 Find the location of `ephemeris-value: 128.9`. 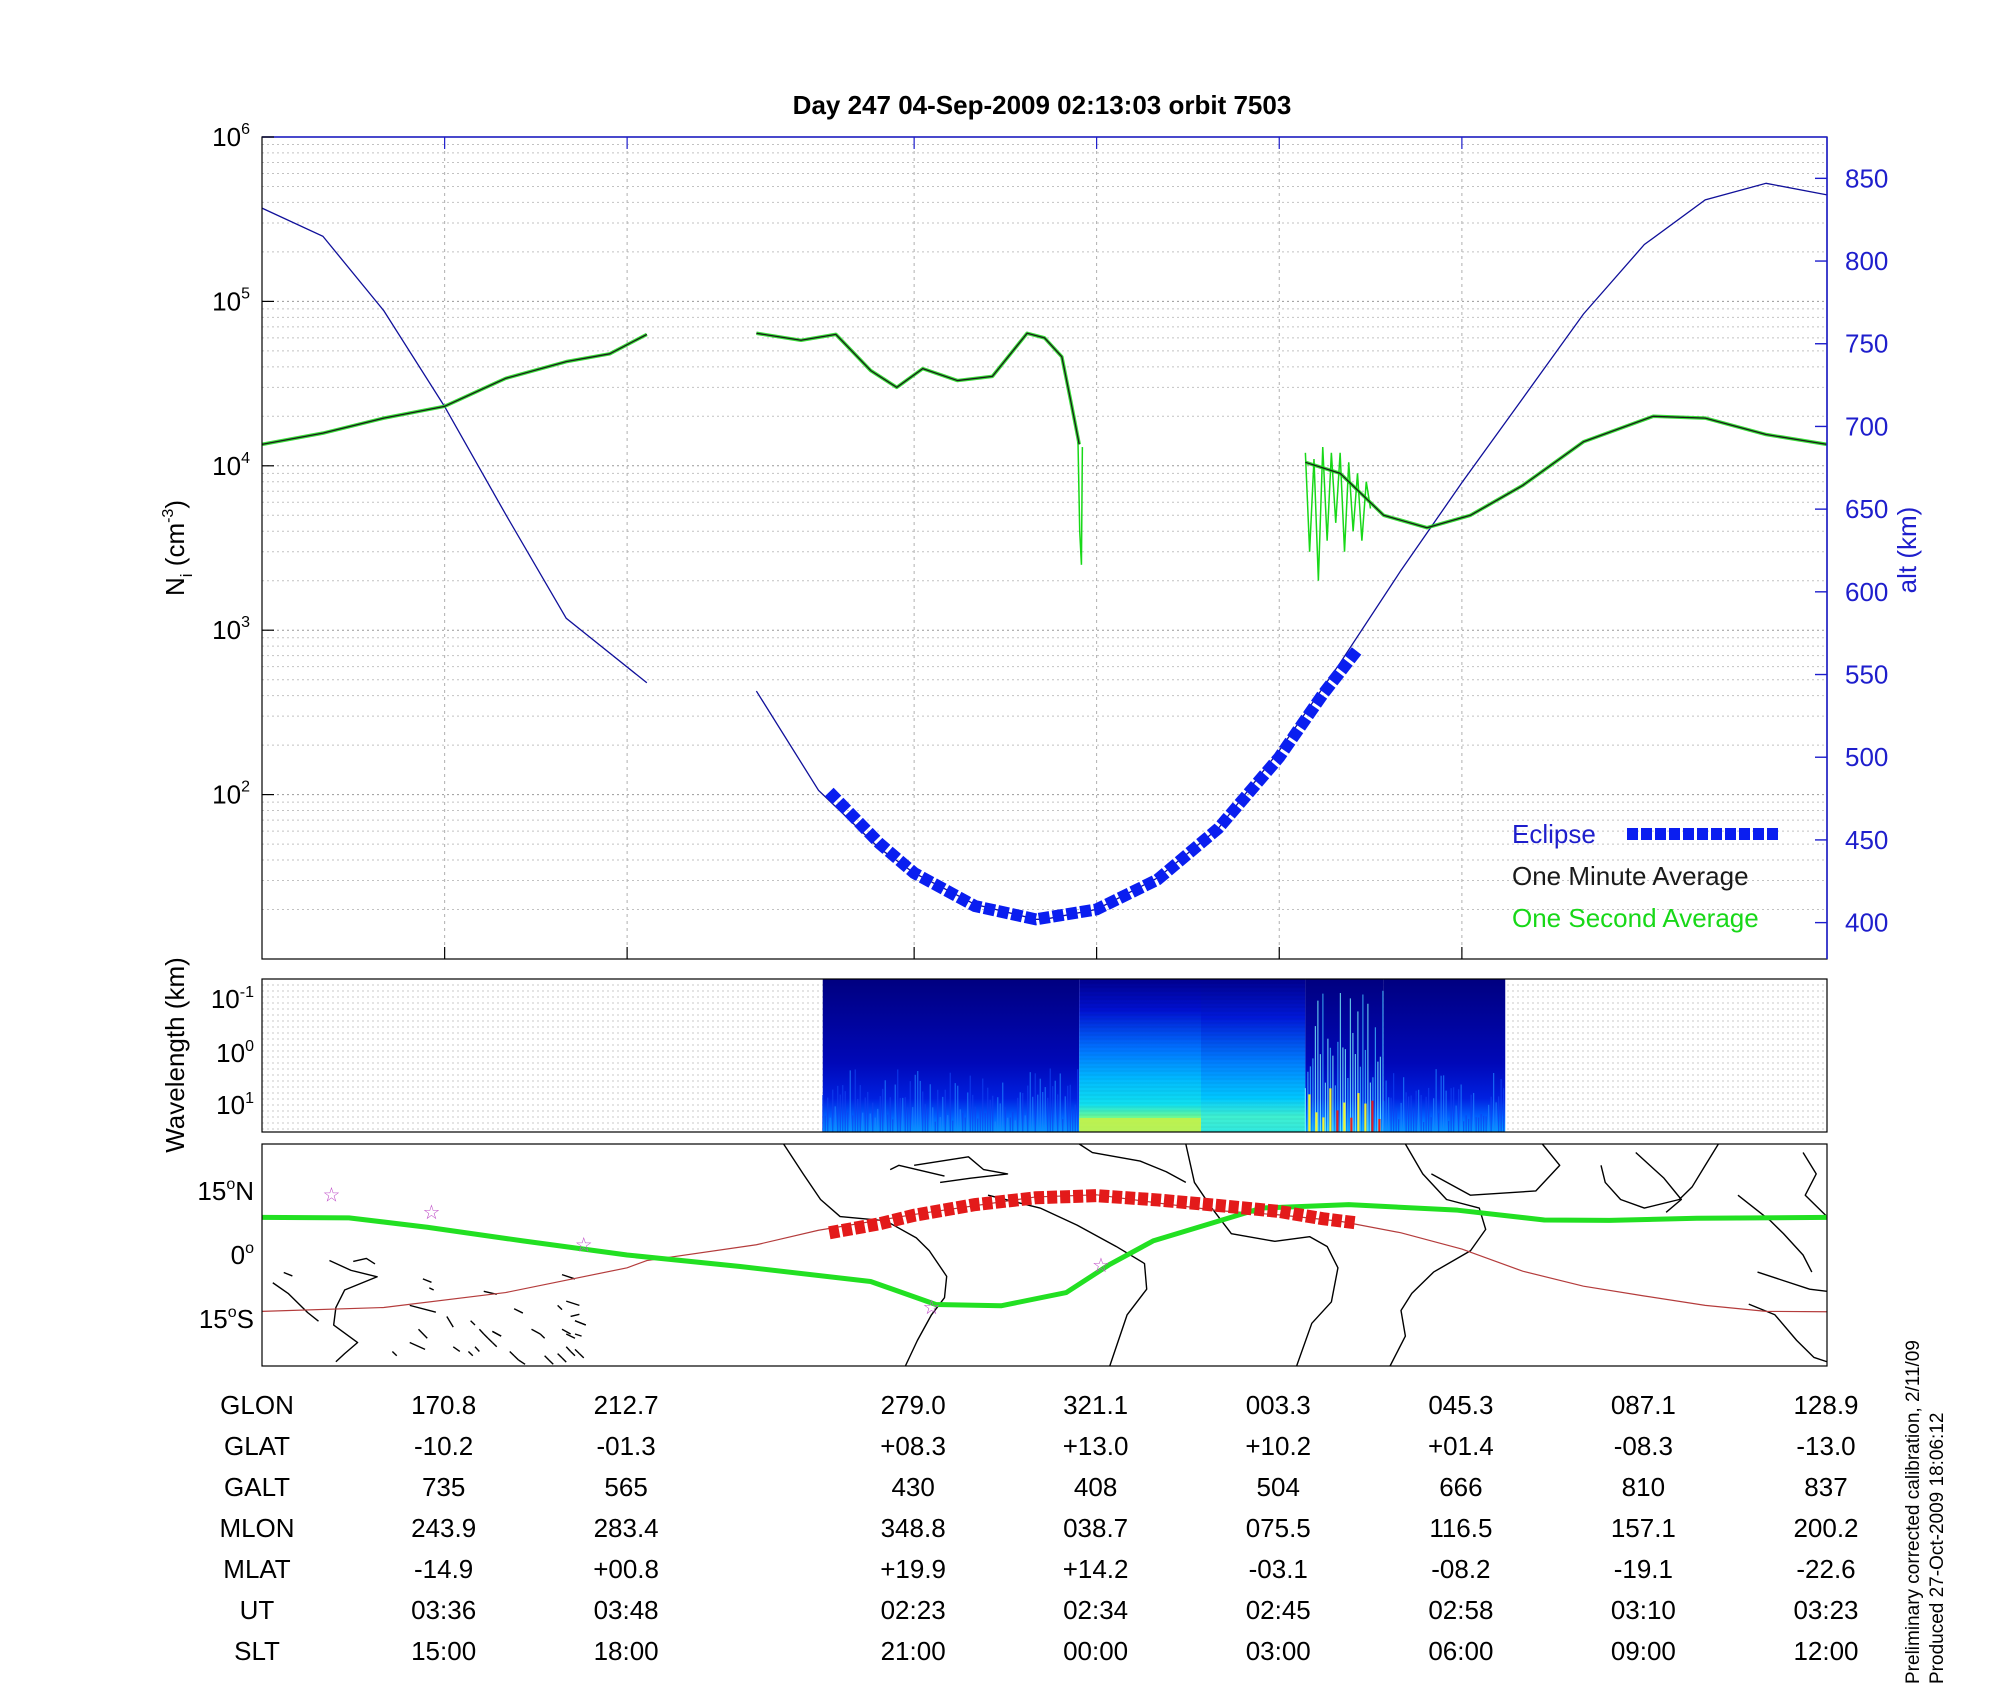

ephemeris-value: 128.9 is located at coordinates (1825, 1405).